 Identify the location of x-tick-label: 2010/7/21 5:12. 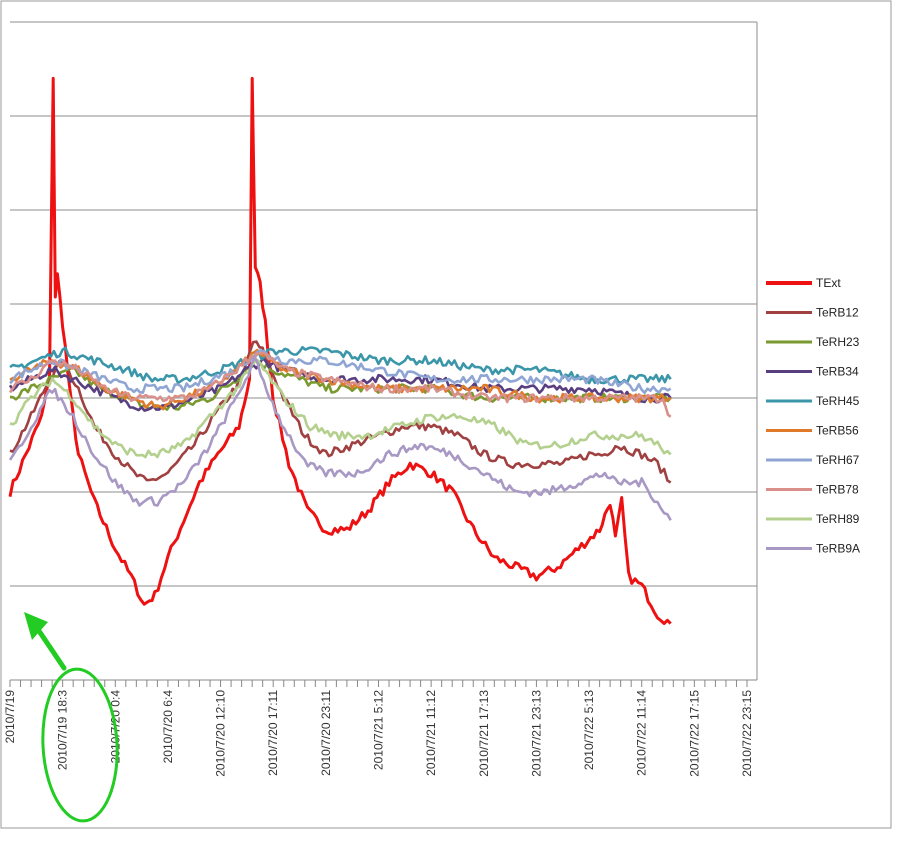
(379, 730).